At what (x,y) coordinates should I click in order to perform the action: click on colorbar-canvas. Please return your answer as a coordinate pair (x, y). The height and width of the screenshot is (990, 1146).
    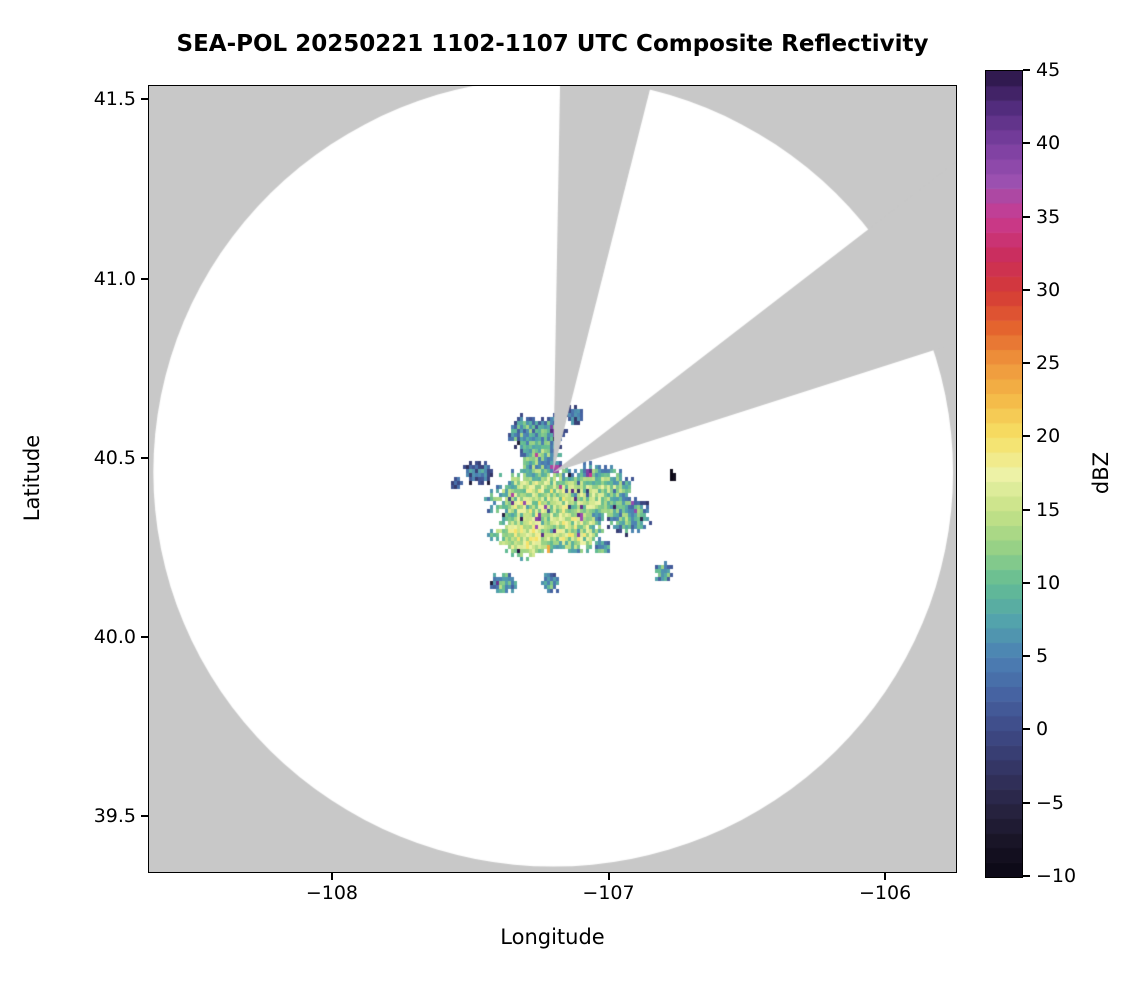
    Looking at the image, I should click on (1004, 474).